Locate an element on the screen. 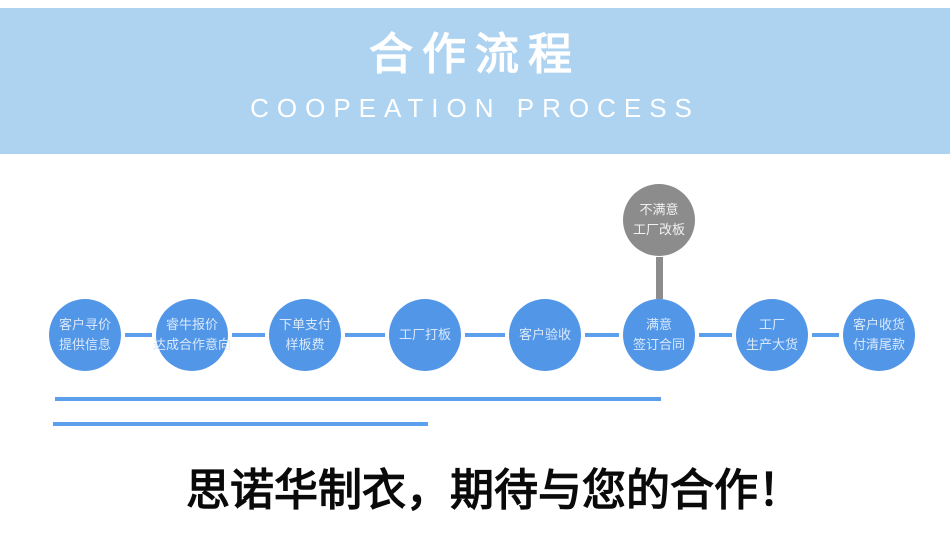  step-5-line-1: 客户验收 is located at coordinates (544, 334).